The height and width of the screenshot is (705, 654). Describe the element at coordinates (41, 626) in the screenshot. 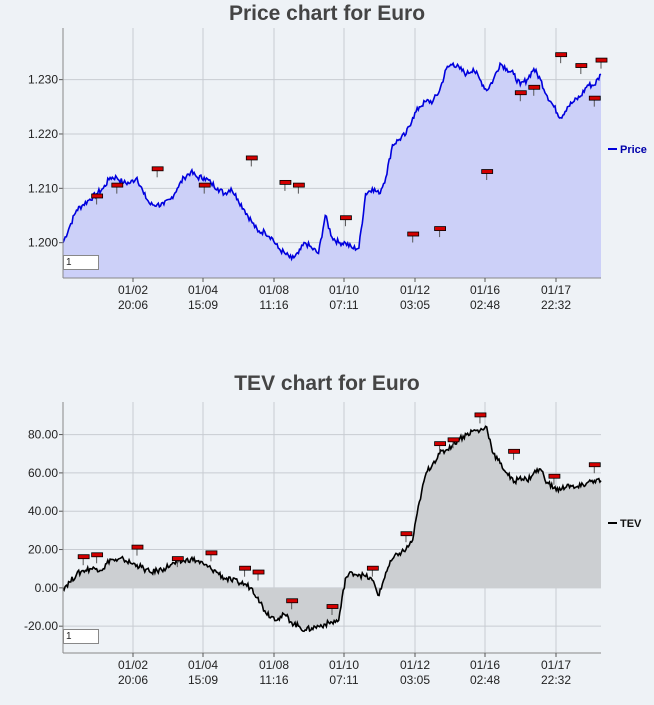

I see `y-tick-label: -20.00` at that location.